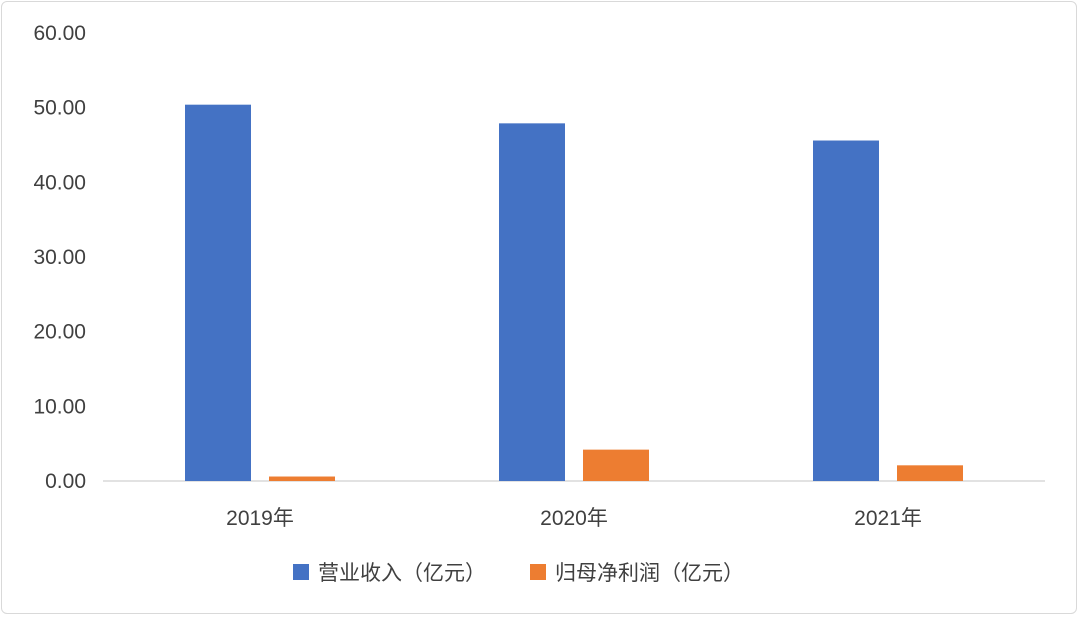 The image size is (1080, 617). Describe the element at coordinates (65, 481) in the screenshot. I see `y-tick-label: 0.00` at that location.